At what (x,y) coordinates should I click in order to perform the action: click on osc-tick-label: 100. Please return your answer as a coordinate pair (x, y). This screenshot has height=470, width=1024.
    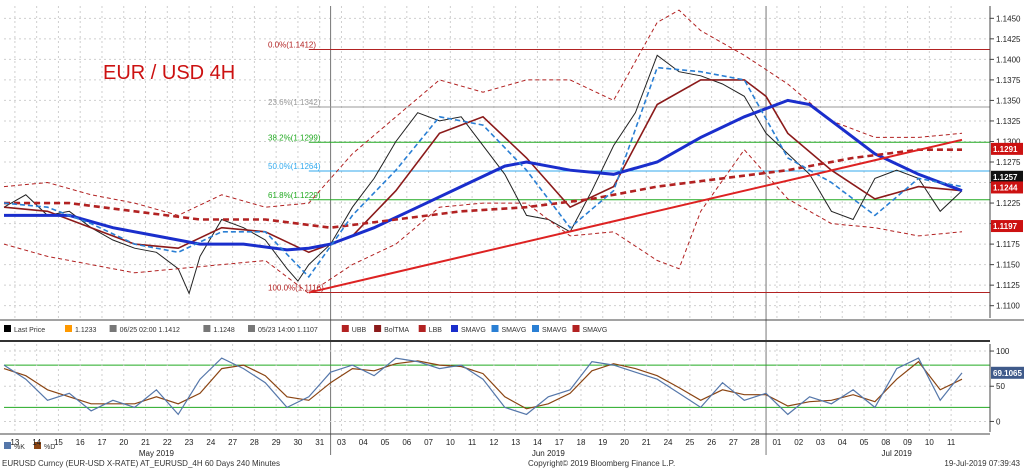
    Looking at the image, I should click on (1003, 351).